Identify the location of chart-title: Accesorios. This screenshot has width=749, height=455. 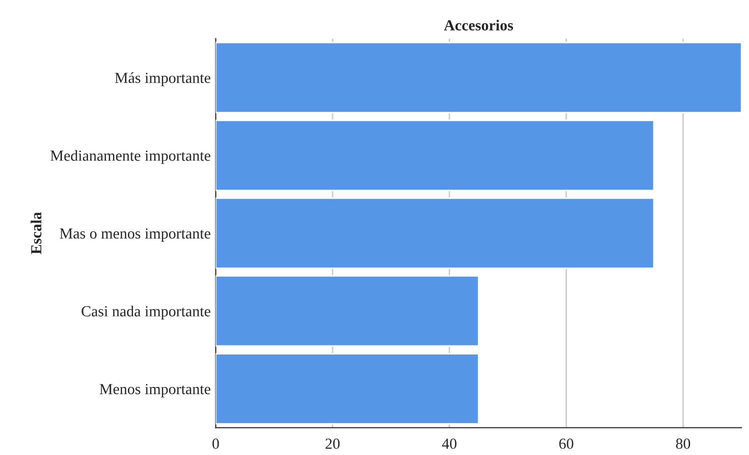
(479, 25).